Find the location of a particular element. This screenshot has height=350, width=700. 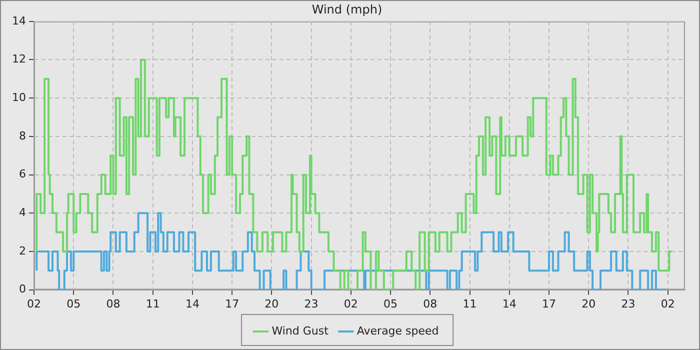

legend-label: Wind Gust is located at coordinates (301, 331).